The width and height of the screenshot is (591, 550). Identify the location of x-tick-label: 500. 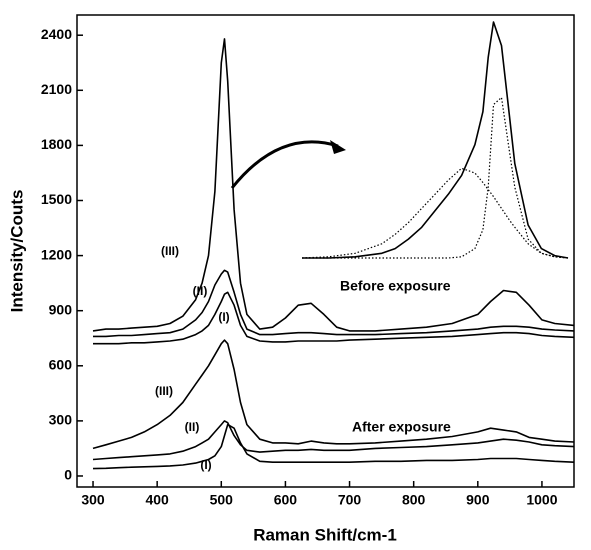
(222, 500).